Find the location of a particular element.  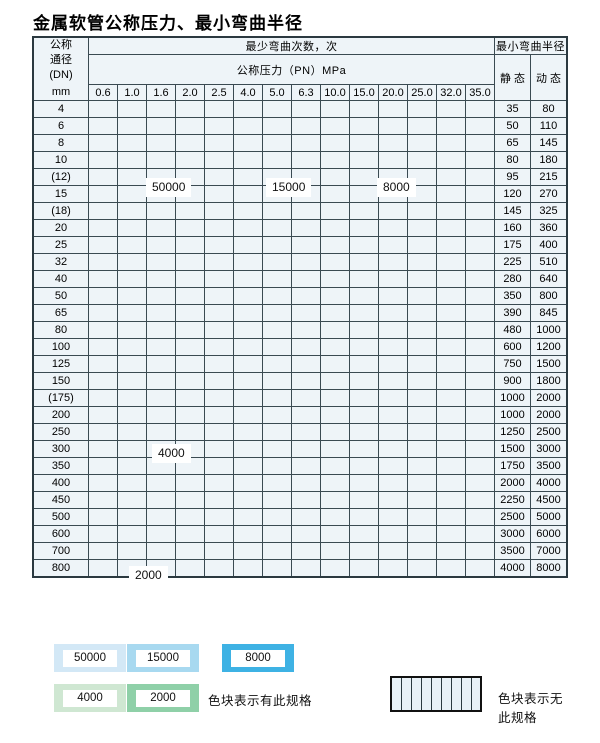

table-row: 150 900 1800 is located at coordinates (300, 381).